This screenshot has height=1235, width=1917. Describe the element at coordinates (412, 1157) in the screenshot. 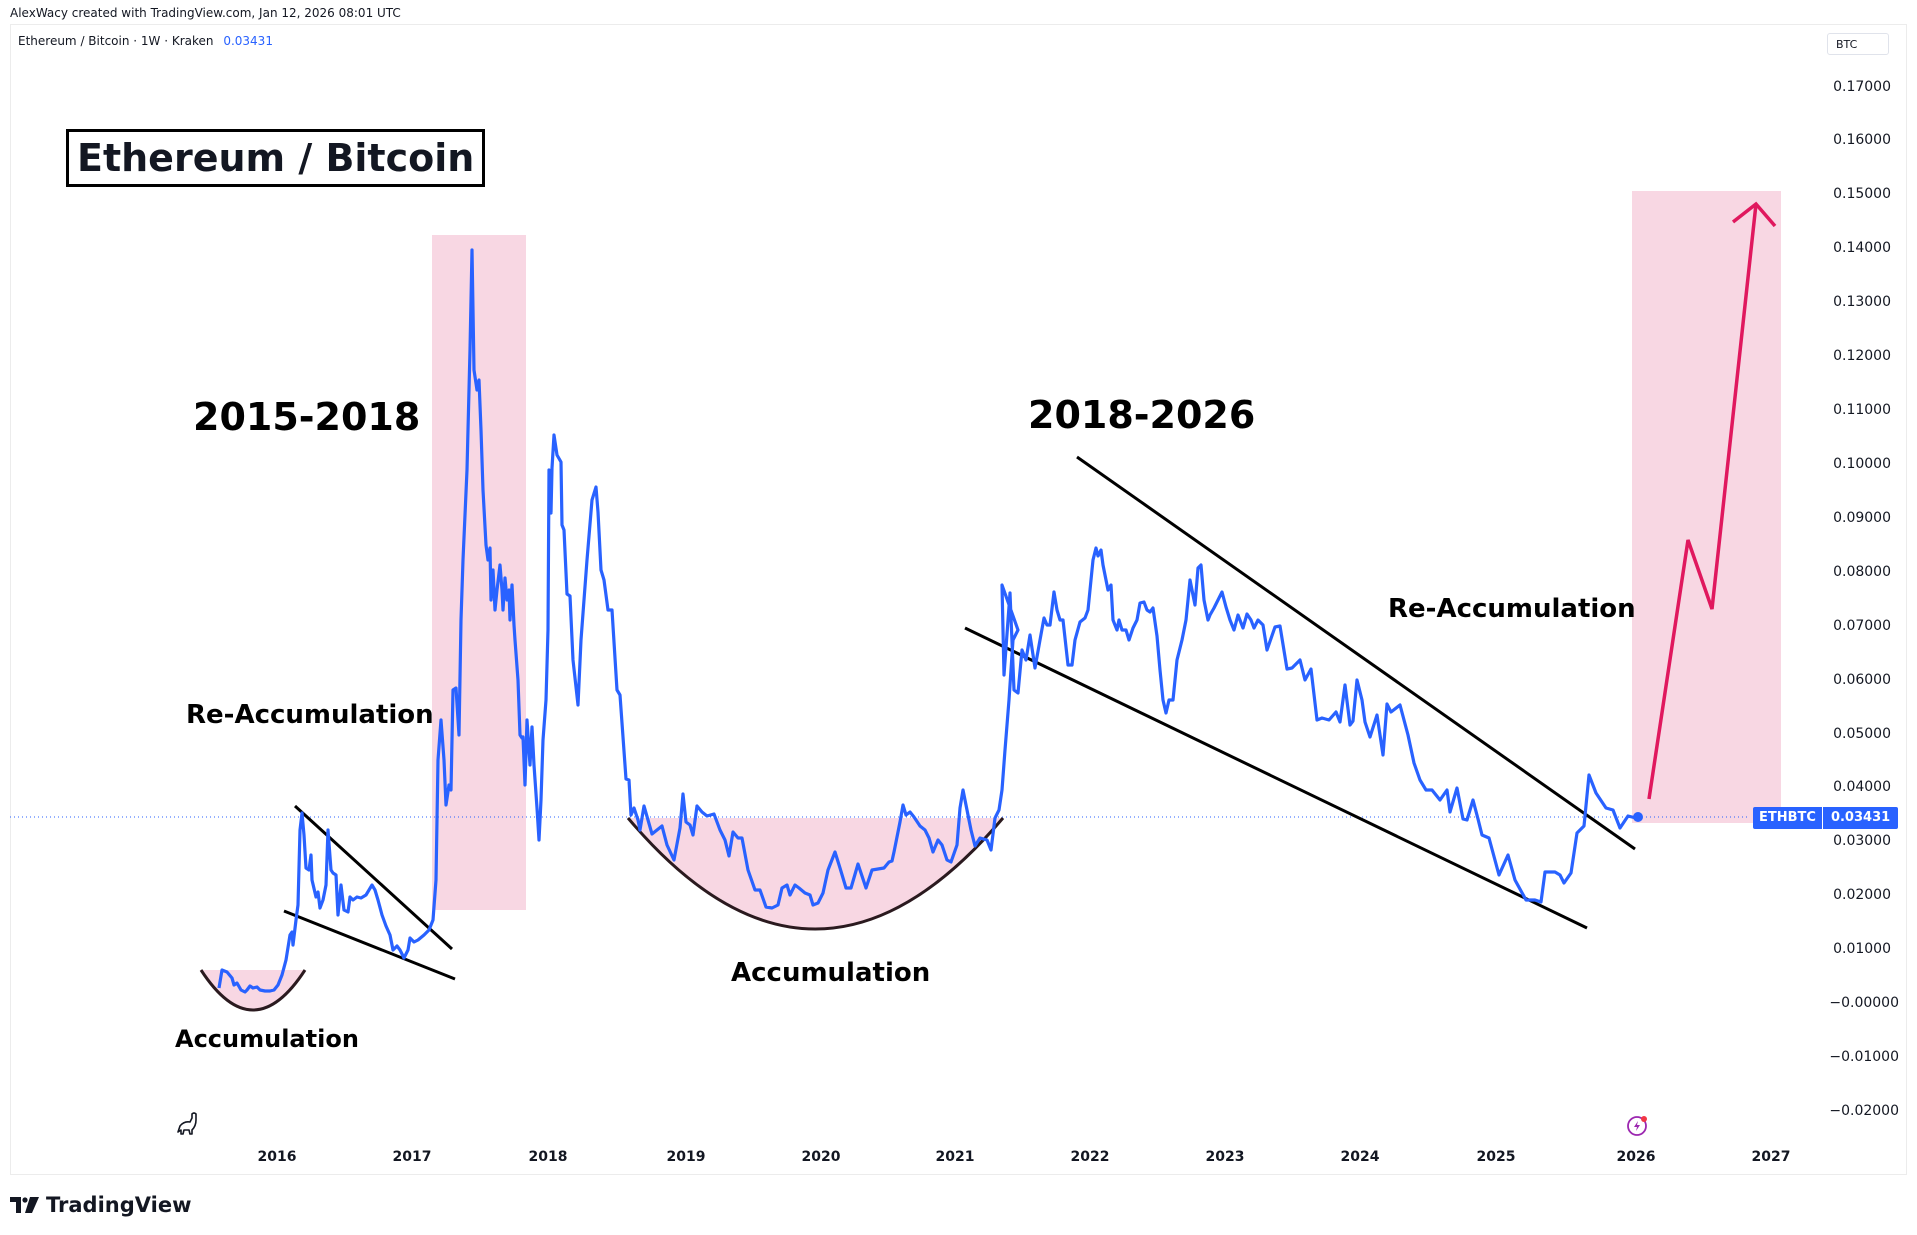

I see `x-tick: 2017` at that location.